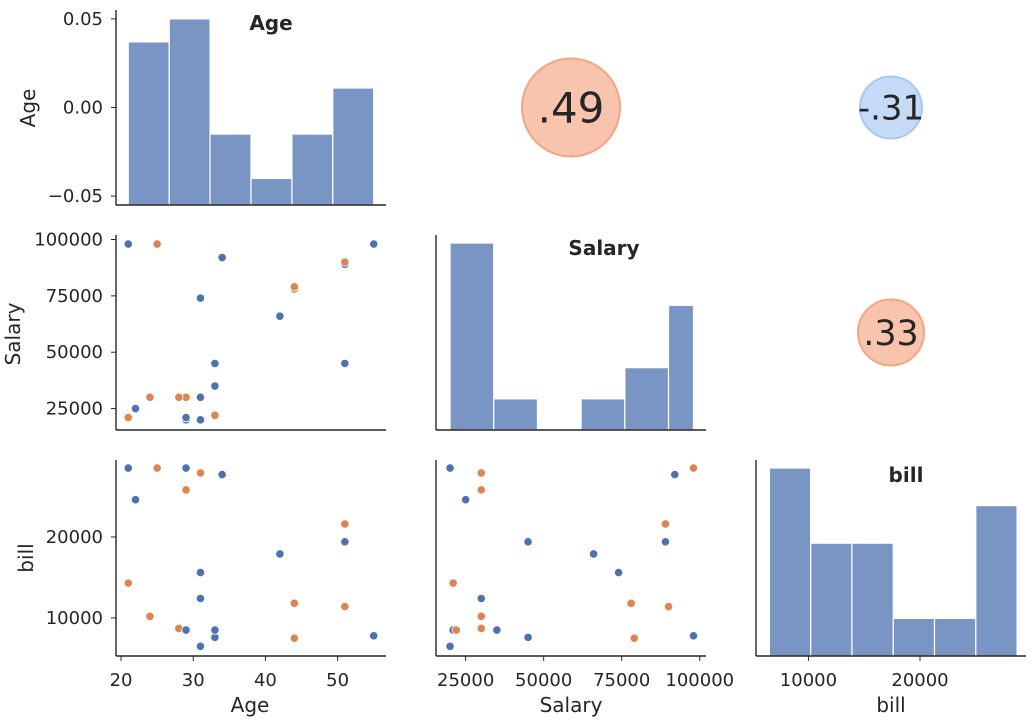 The width and height of the screenshot is (1035, 725). Describe the element at coordinates (265, 680) in the screenshot. I see `x-tick-label: 40` at that location.